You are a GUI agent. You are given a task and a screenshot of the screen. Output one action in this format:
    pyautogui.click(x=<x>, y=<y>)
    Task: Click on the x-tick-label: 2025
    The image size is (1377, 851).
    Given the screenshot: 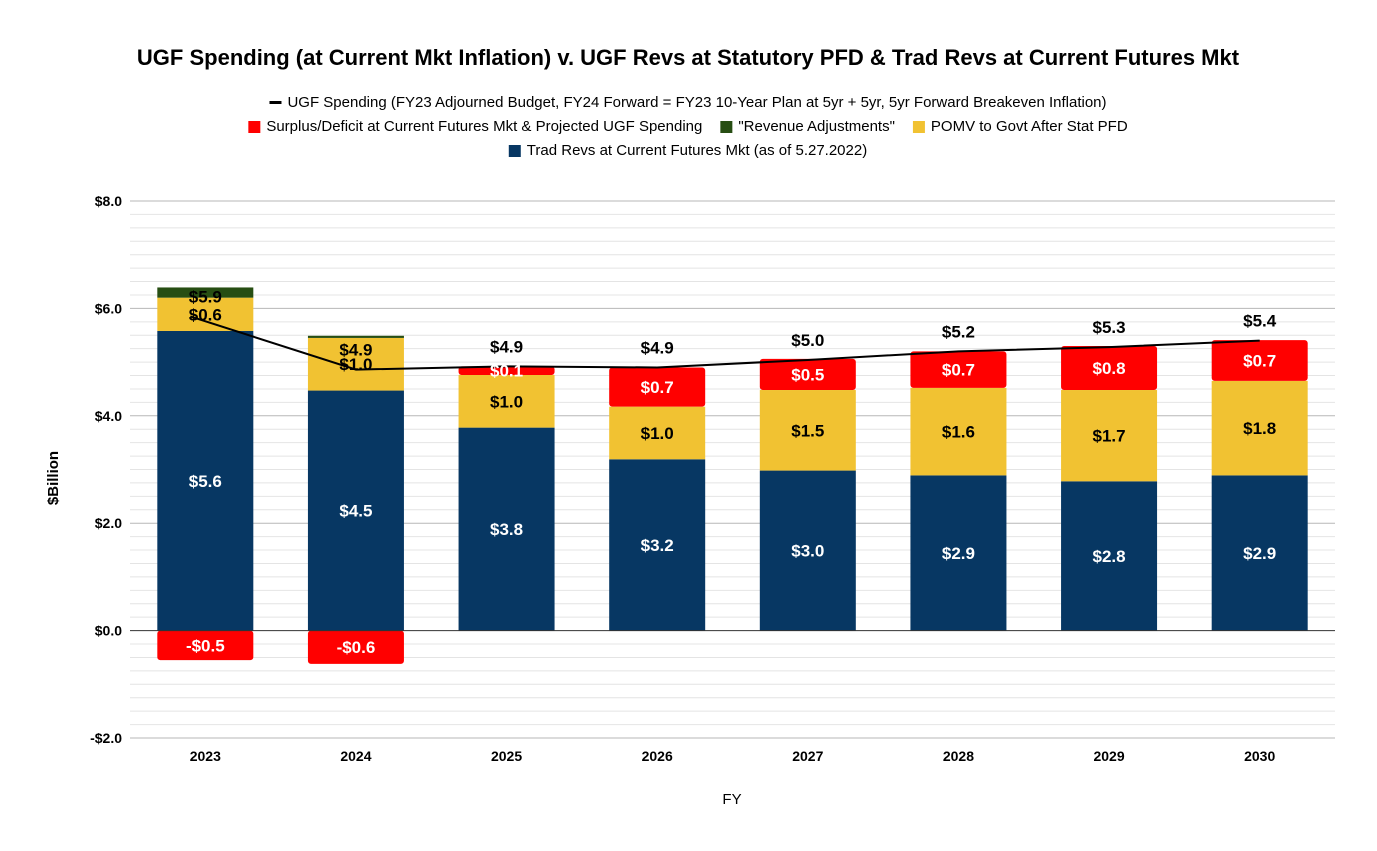 What is the action you would take?
    pyautogui.click(x=506, y=756)
    